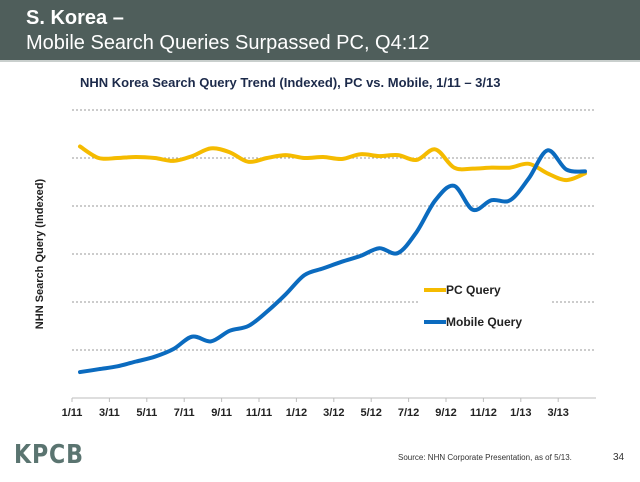 This screenshot has width=640, height=482. I want to click on legend-label-mobile-query: Mobile Query, so click(484, 322).